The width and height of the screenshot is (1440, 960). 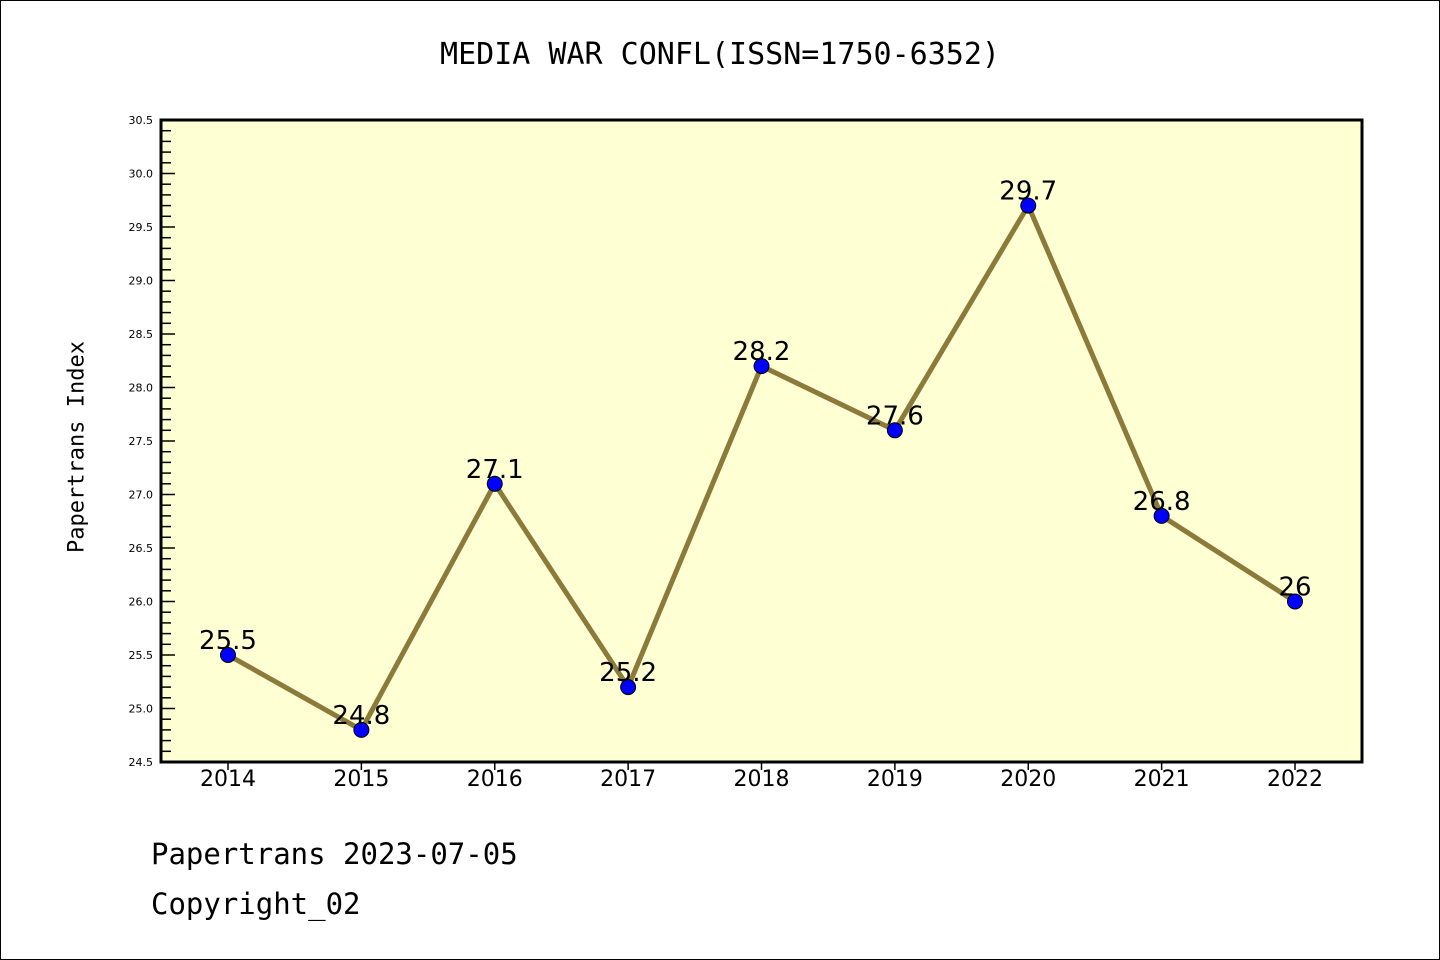 What do you see at coordinates (1294, 588) in the screenshot?
I see `data-label: 26` at bounding box center [1294, 588].